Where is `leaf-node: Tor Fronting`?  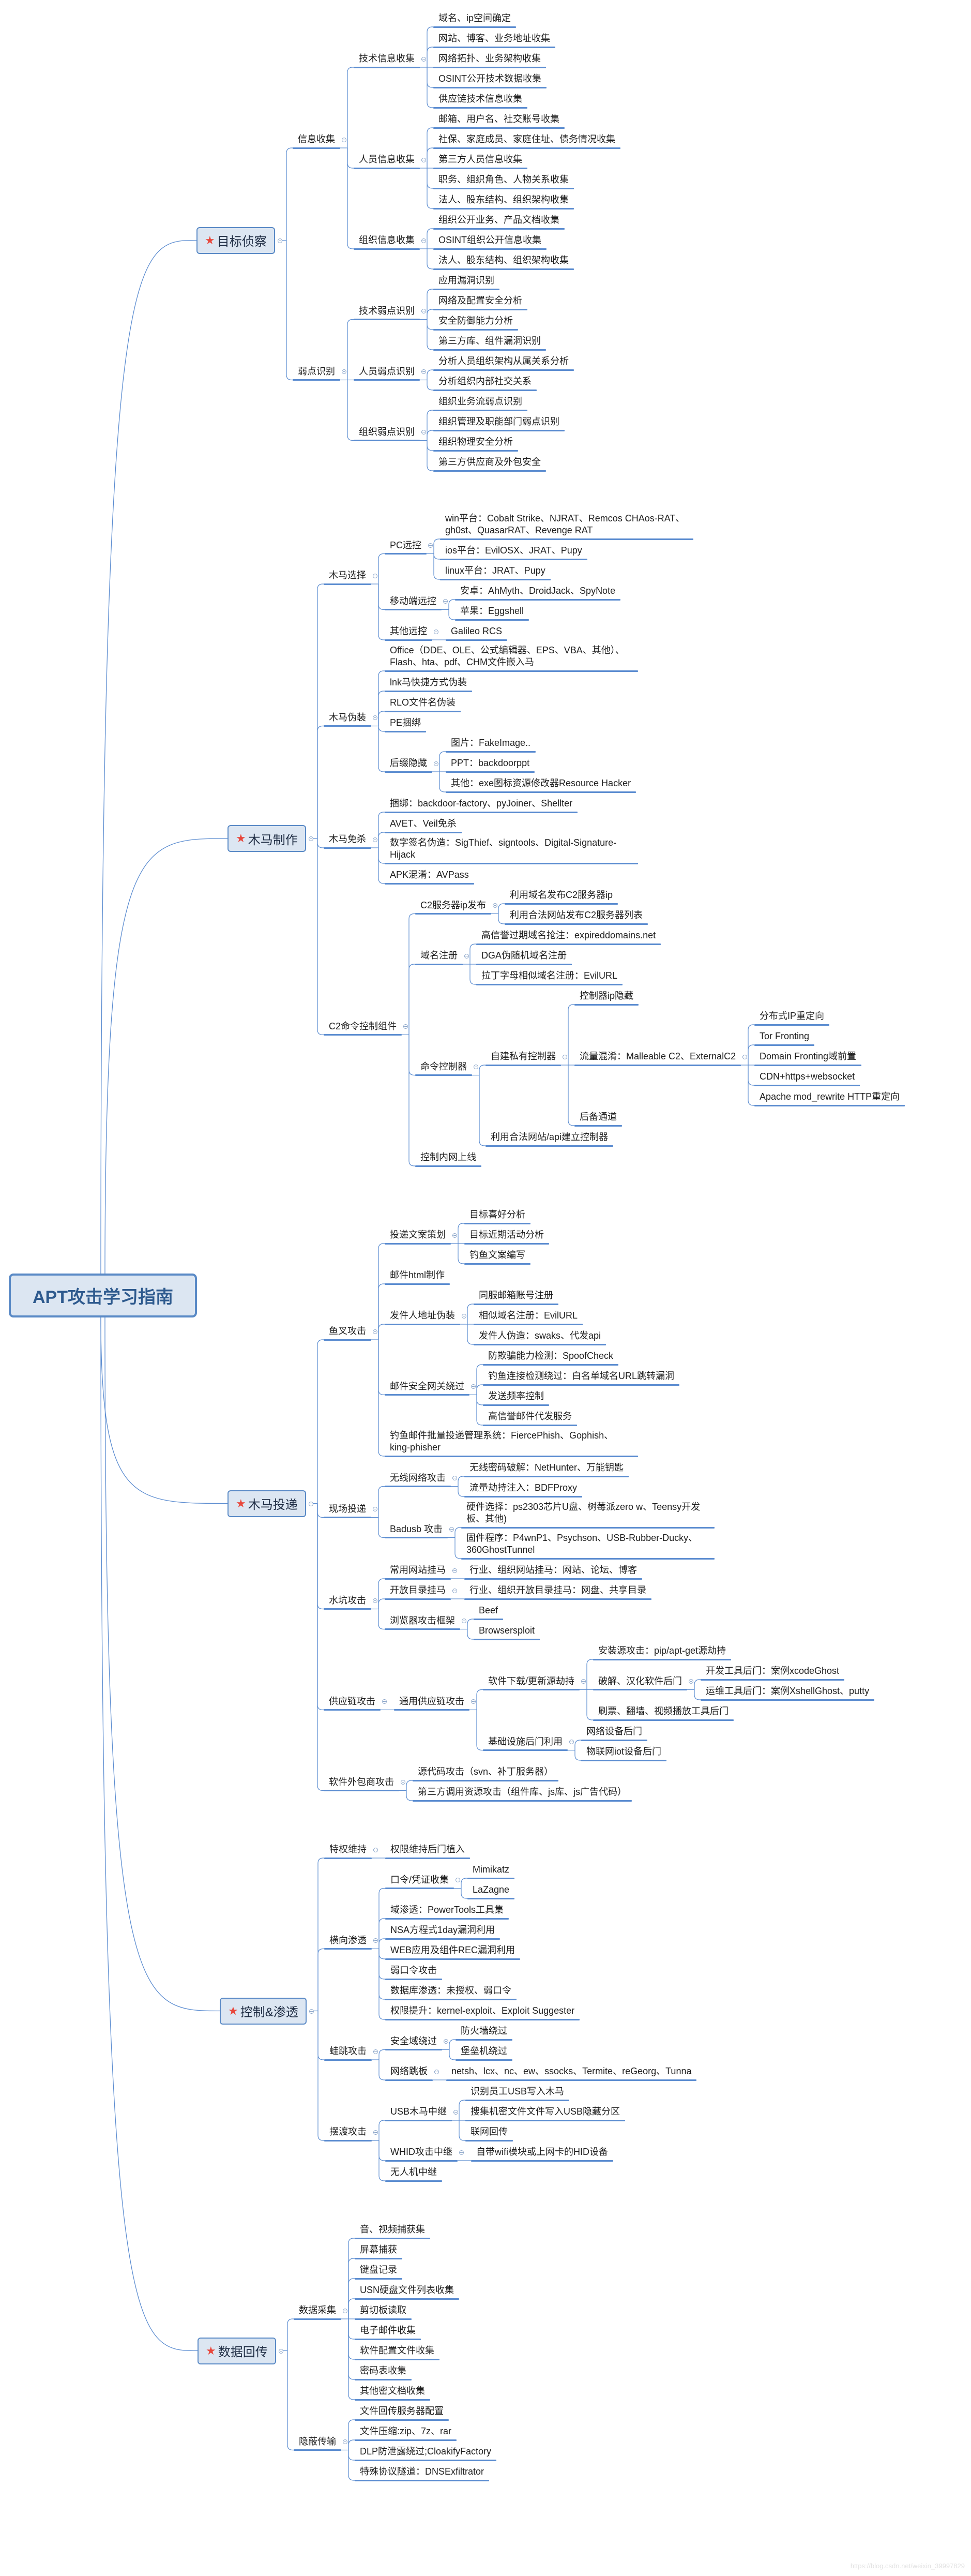 leaf-node: Tor Fronting is located at coordinates (785, 1036).